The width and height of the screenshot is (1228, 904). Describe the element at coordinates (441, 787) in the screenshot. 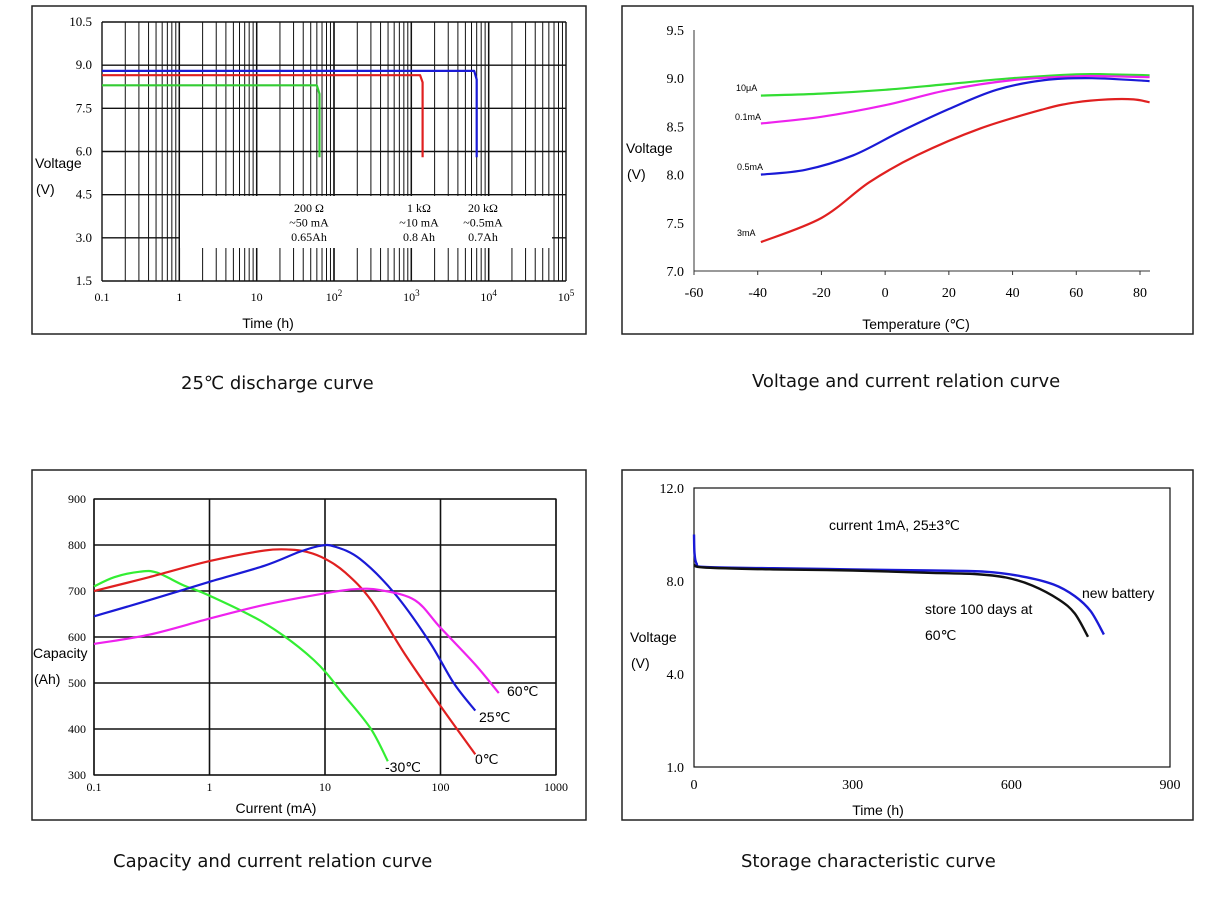

I see `cap-xtick-label: 100` at that location.